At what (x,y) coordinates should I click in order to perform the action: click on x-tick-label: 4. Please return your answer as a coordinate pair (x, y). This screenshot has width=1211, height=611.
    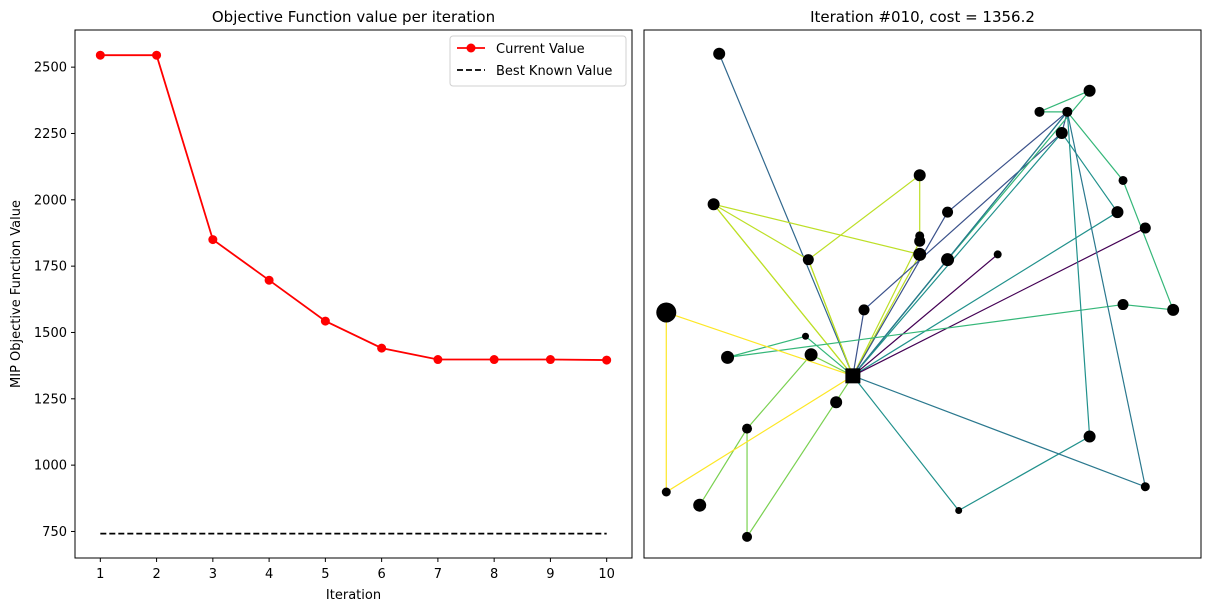
    Looking at the image, I should click on (269, 574).